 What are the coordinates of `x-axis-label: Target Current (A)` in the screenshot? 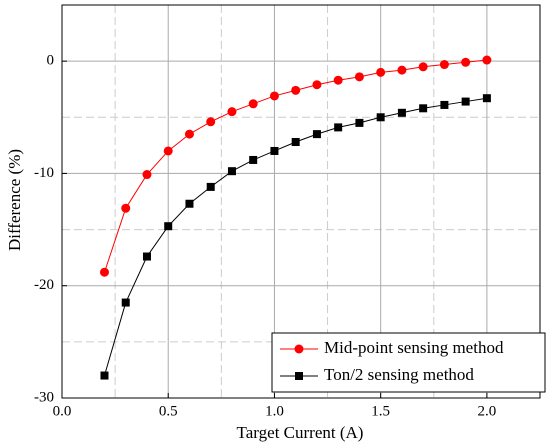 It's located at (300, 432).